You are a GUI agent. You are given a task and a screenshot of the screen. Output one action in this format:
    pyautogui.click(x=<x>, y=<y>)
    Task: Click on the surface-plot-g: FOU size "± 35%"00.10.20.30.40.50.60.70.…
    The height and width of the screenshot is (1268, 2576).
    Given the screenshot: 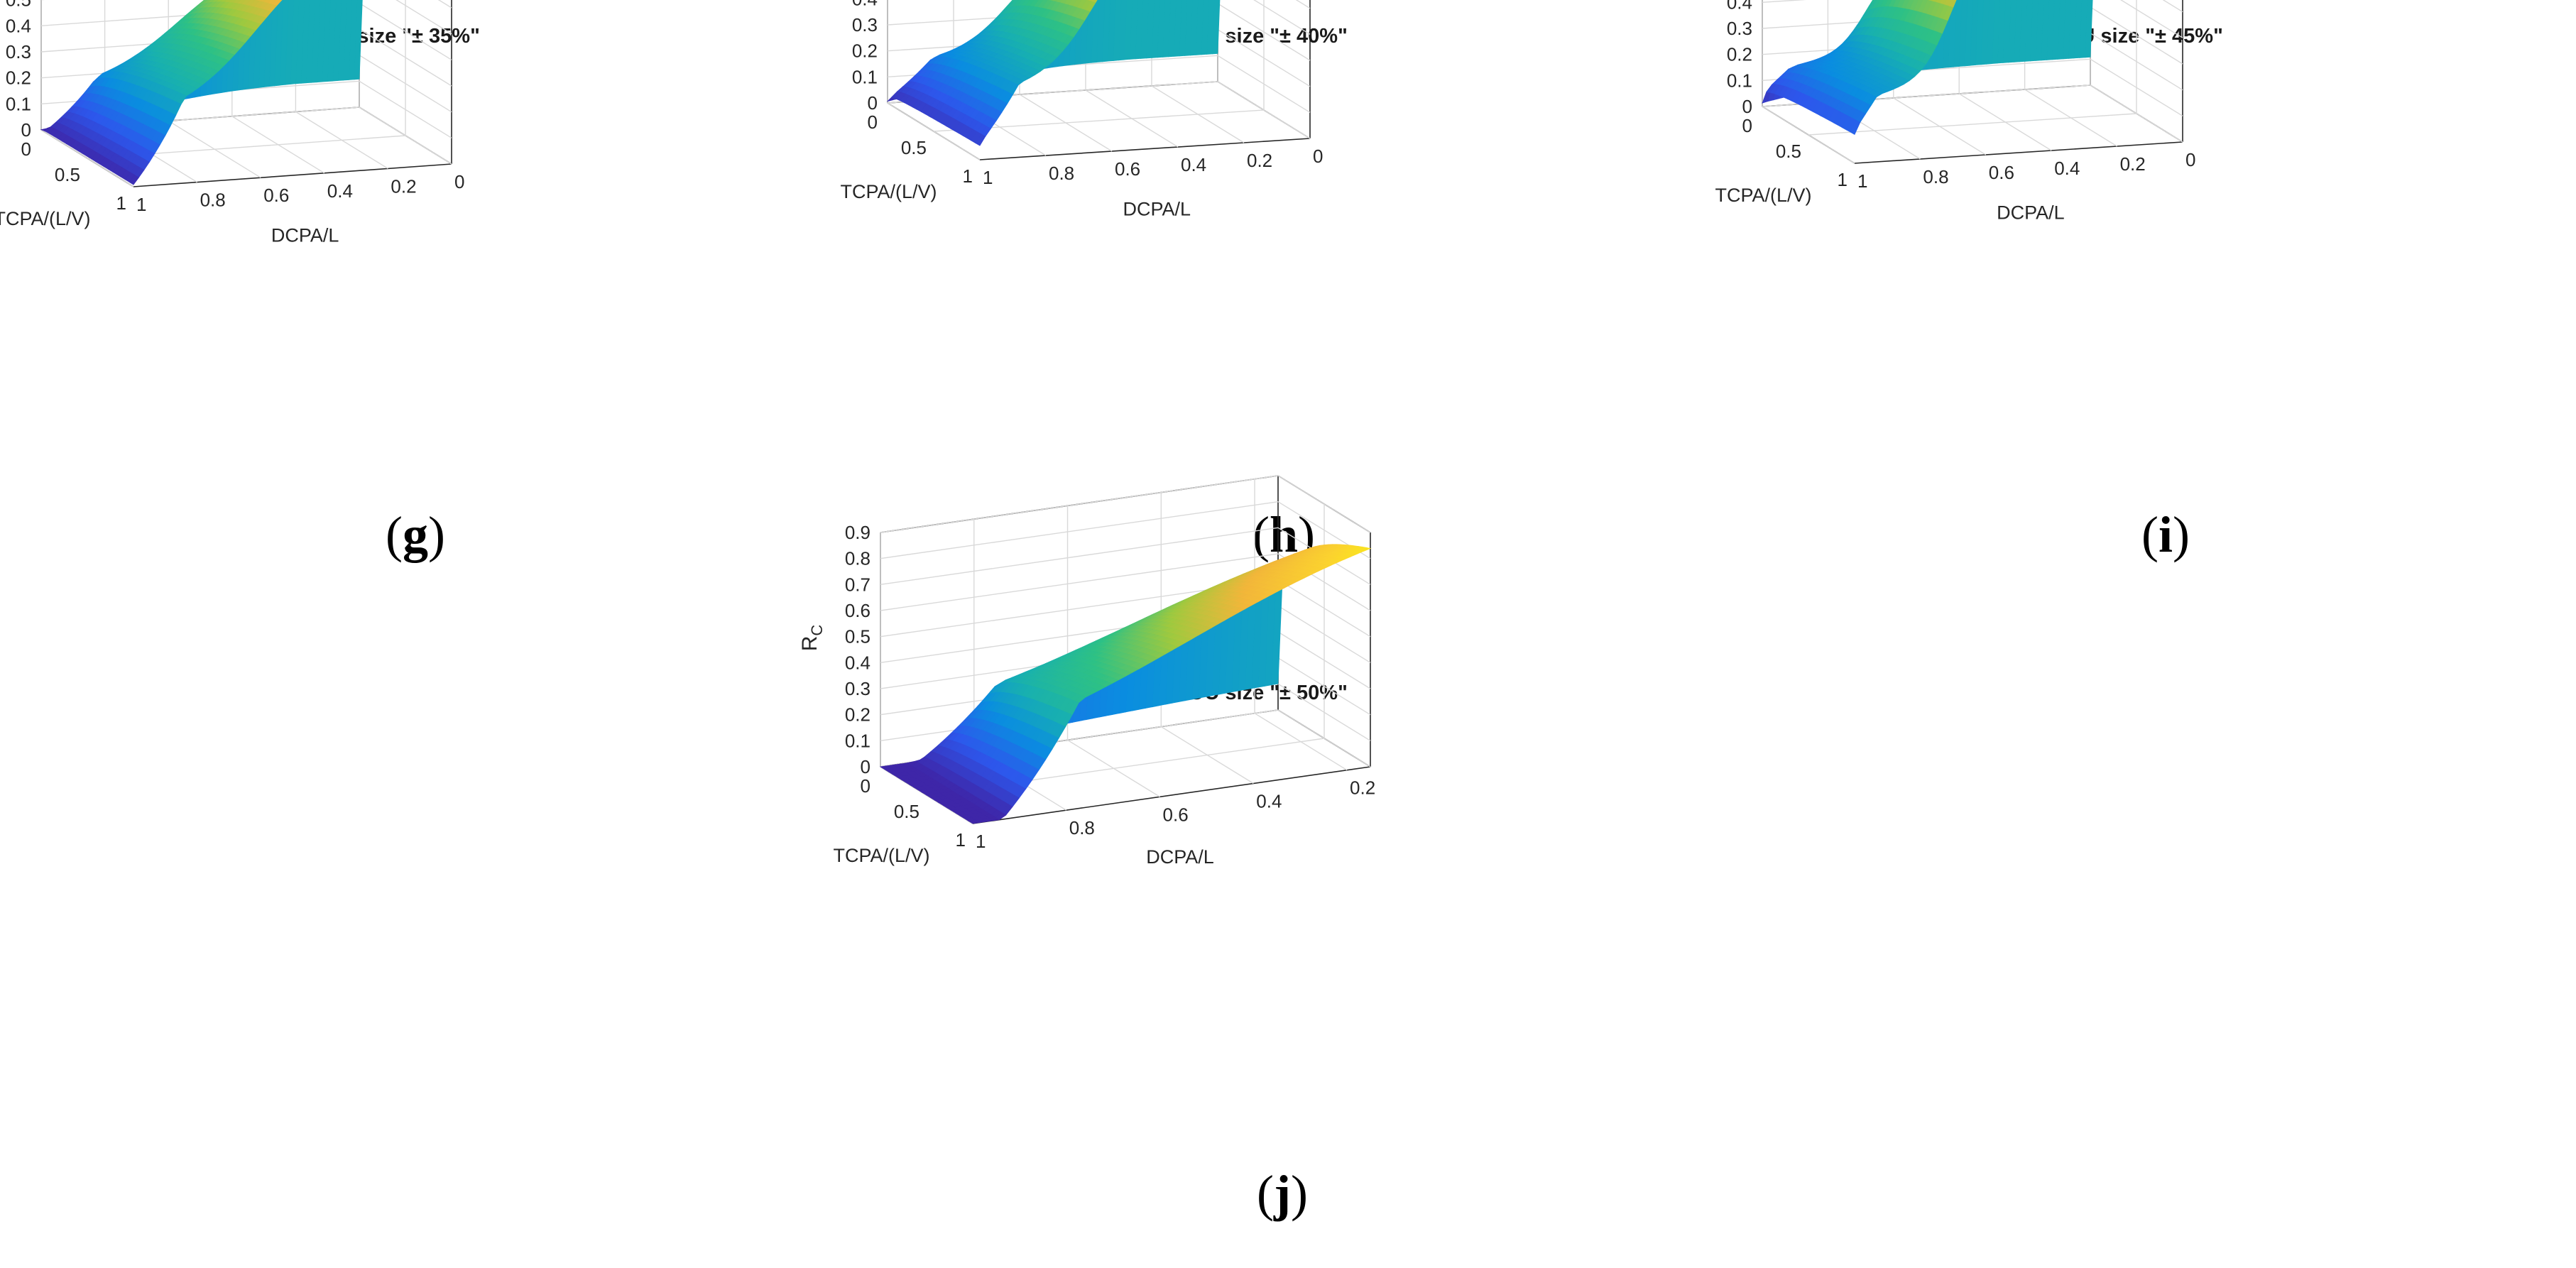 What is the action you would take?
    pyautogui.click(x=426, y=209)
    